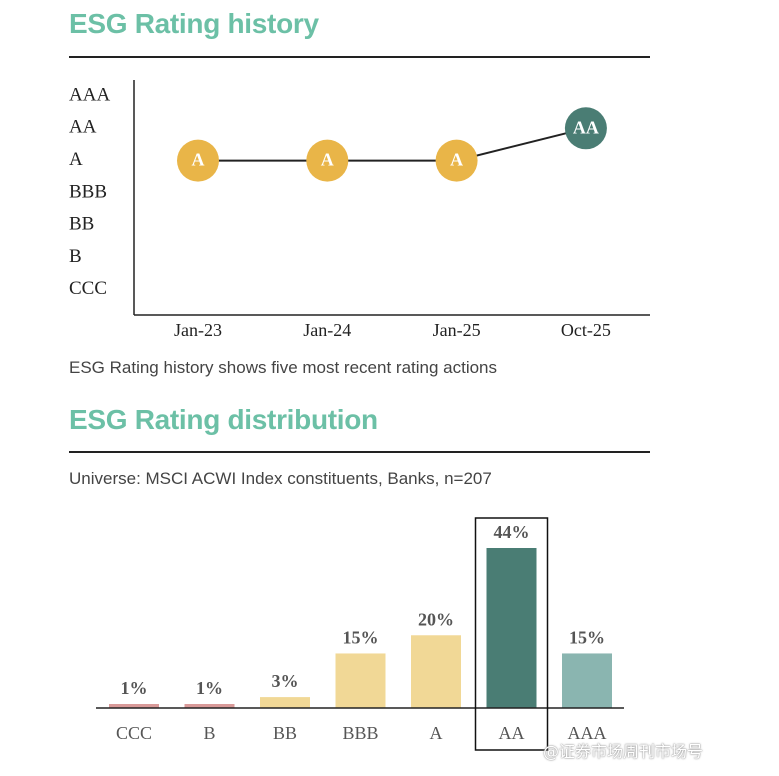 The image size is (779, 776). I want to click on watermark: @证券市场周刊市场号, so click(623, 751).